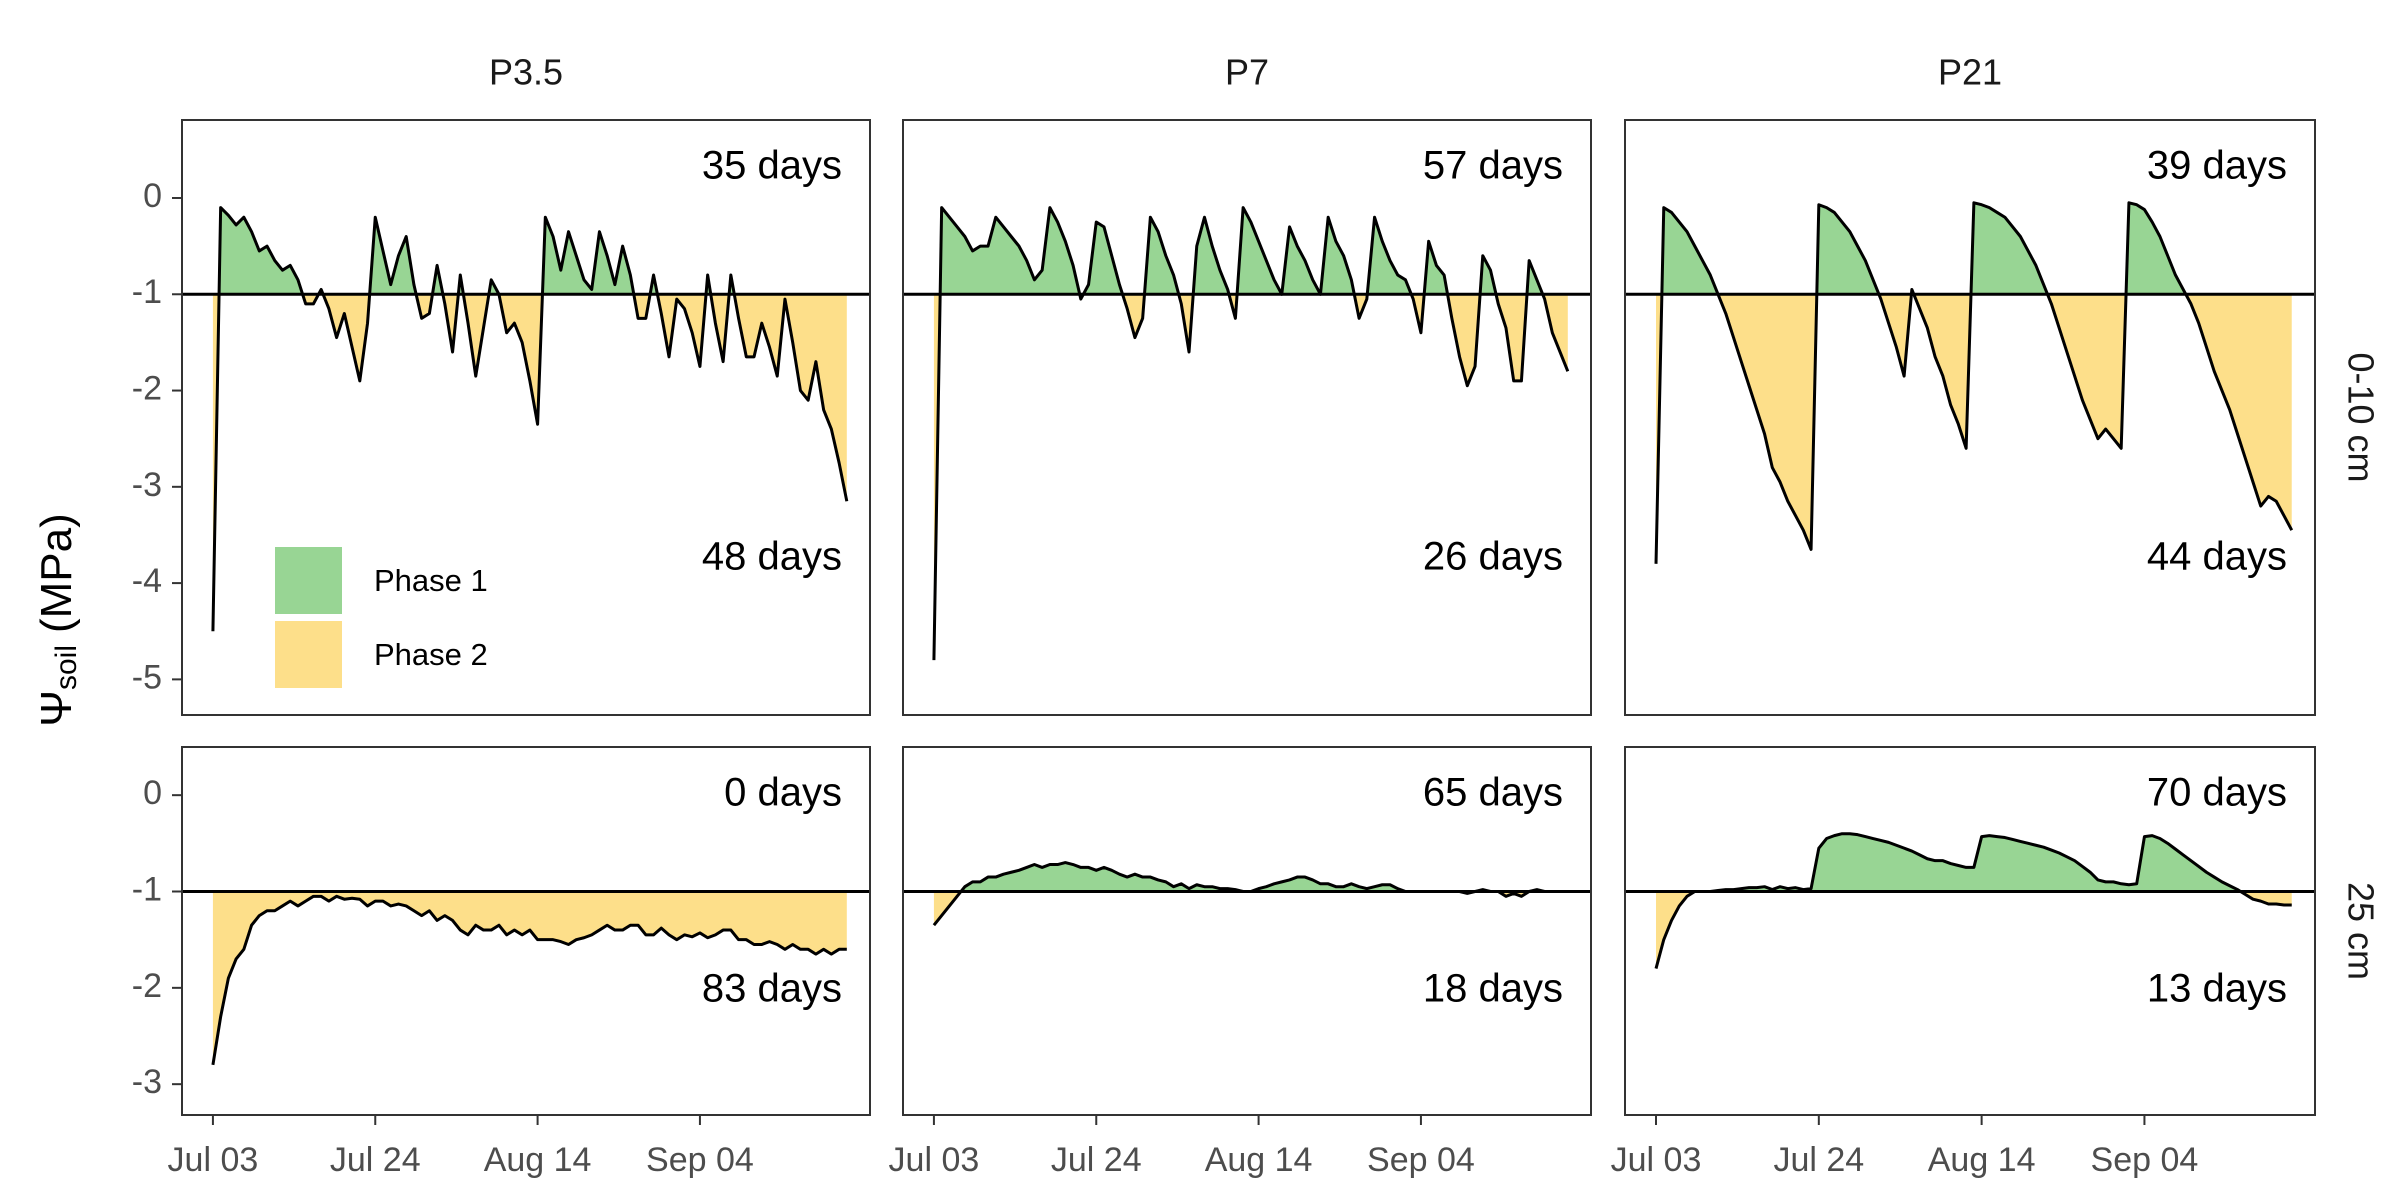 Image resolution: width=2400 pixels, height=1200 pixels. Describe the element at coordinates (783, 793) in the screenshot. I see `phase-days-label: 0 days` at that location.